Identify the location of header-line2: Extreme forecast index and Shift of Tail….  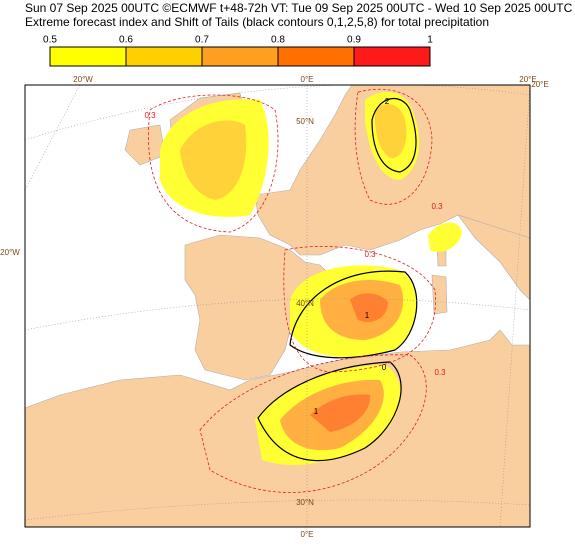
(257, 22).